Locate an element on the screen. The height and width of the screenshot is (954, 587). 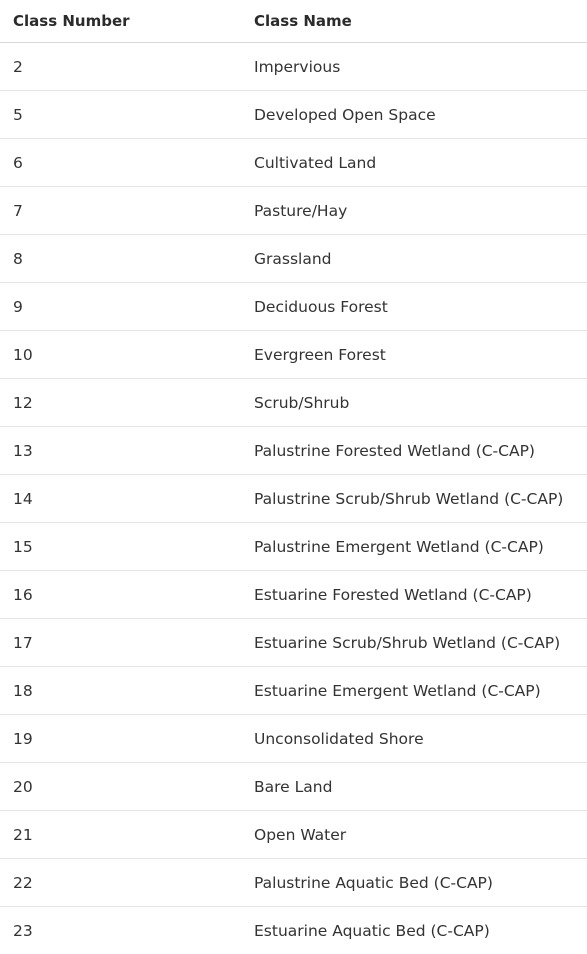
class-number-cell: 22 is located at coordinates (120, 883).